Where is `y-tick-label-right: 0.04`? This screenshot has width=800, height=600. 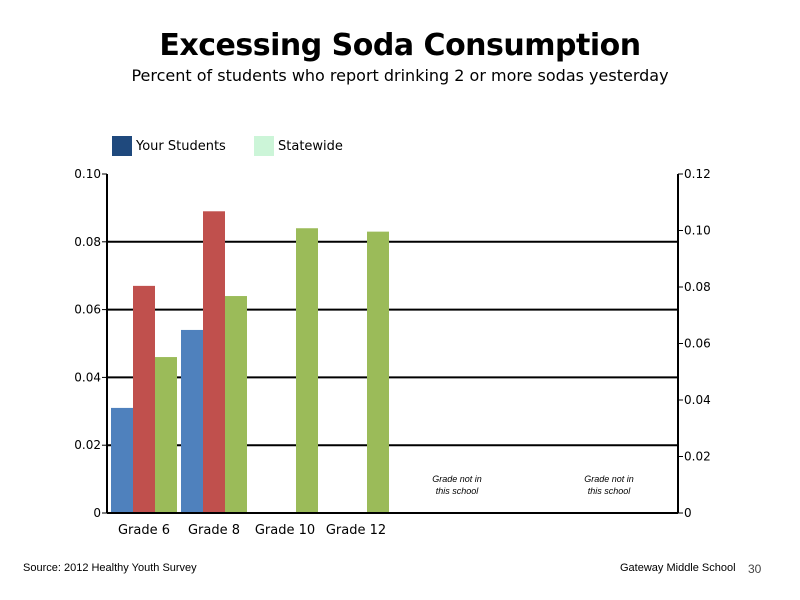 y-tick-label-right: 0.04 is located at coordinates (697, 400).